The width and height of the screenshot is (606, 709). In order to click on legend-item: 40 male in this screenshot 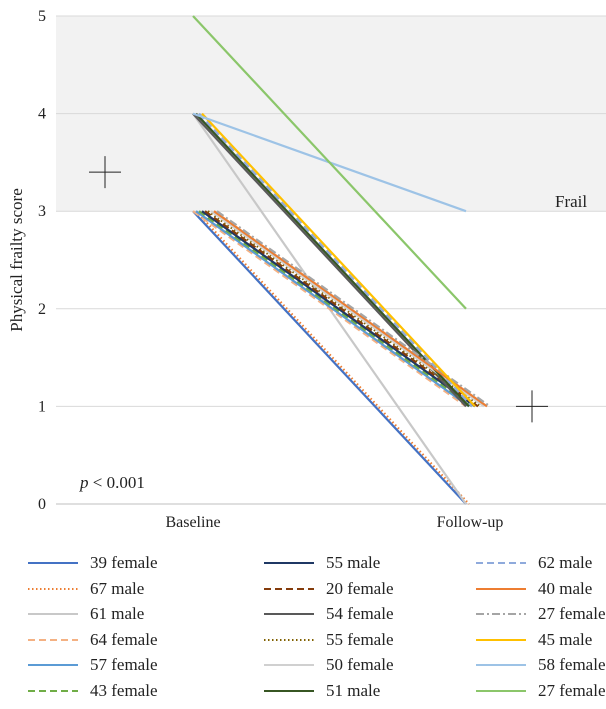, I will do `click(534, 589)`.